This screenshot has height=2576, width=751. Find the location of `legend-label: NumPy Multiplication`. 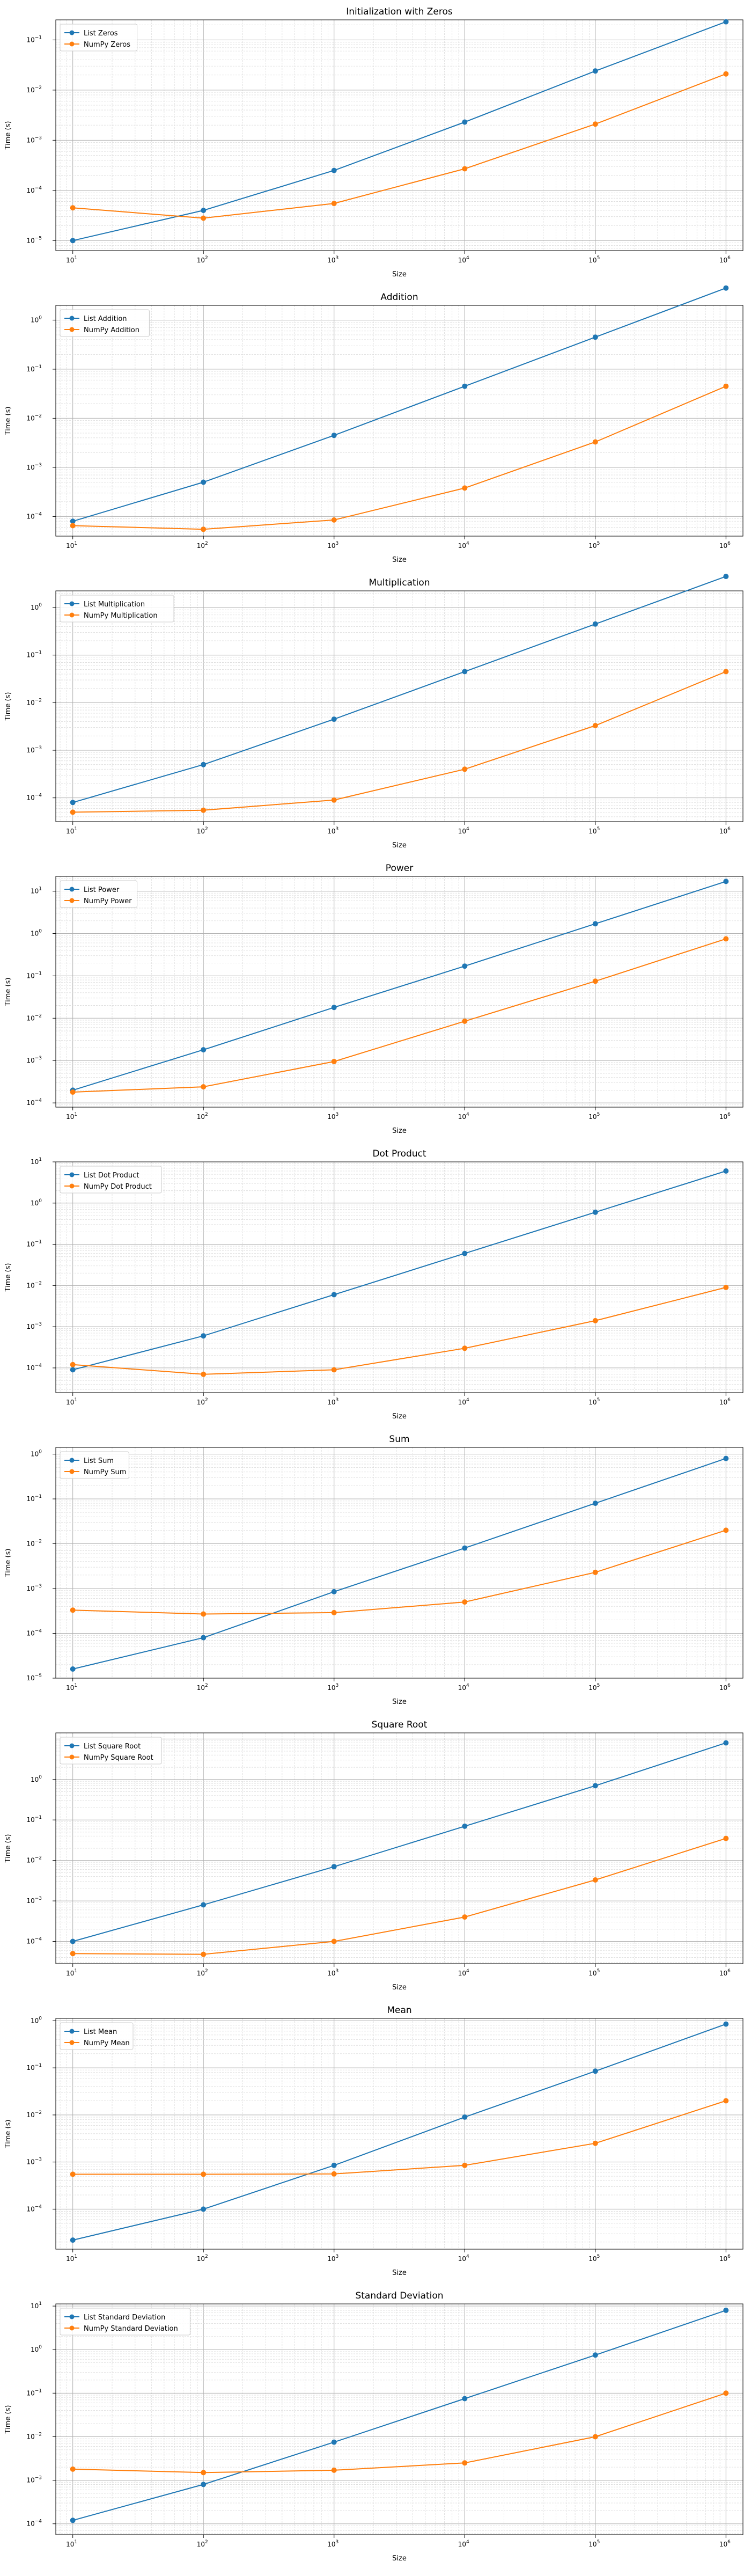

legend-label: NumPy Multiplication is located at coordinates (121, 616).